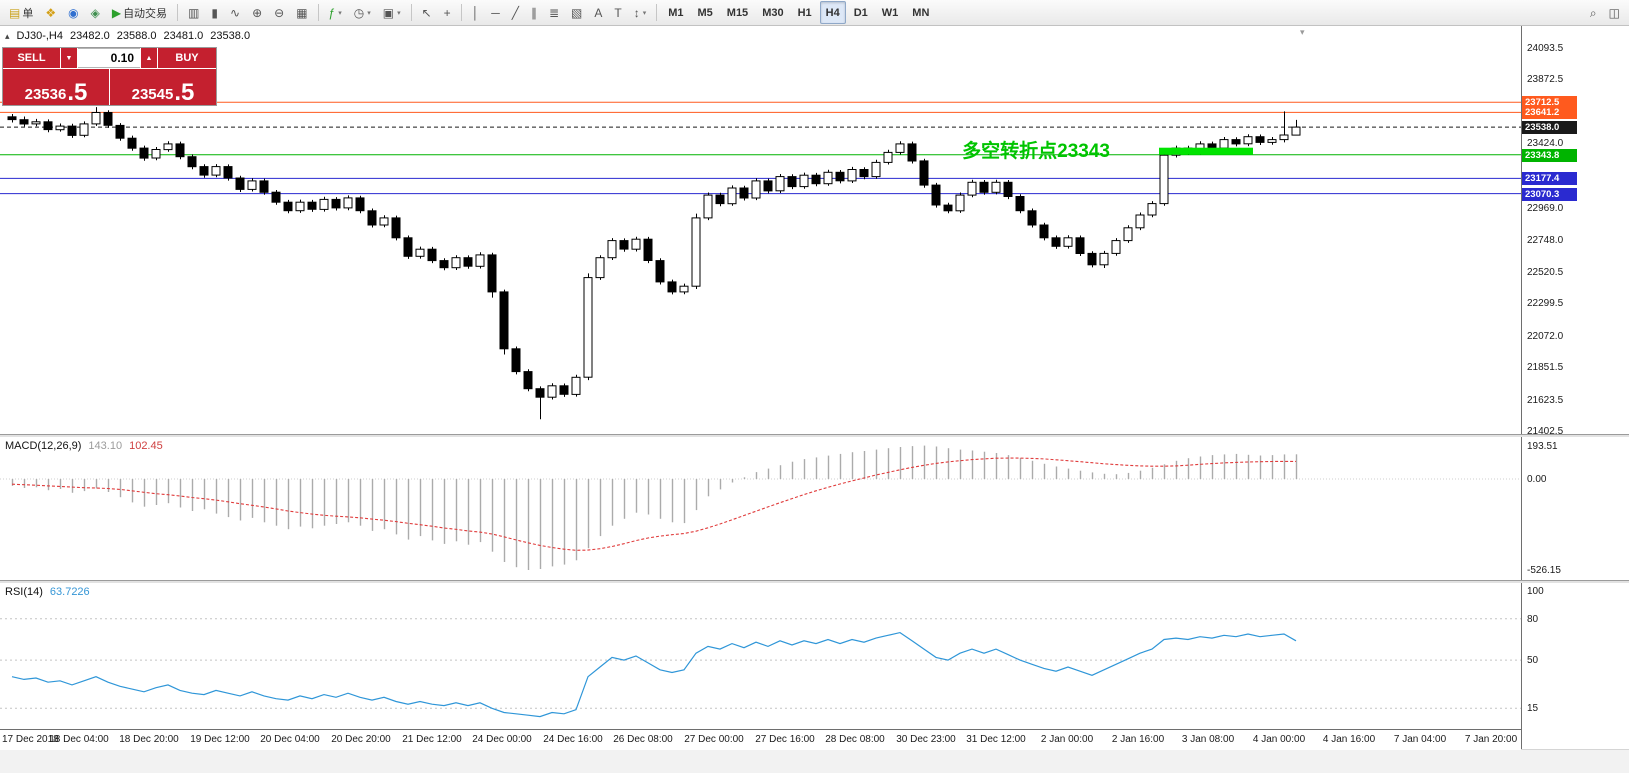  I want to click on time-axis-label: 3 Jan 08:00, so click(1208, 739).